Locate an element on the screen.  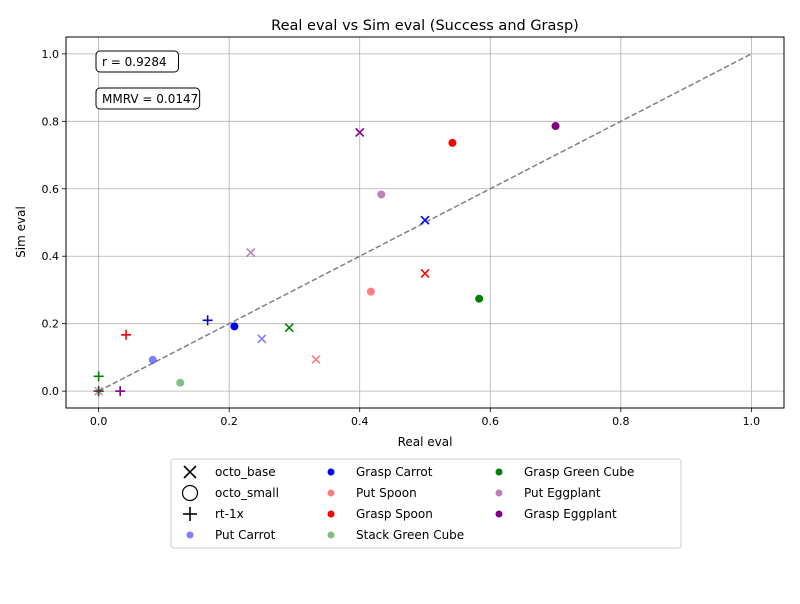
legend-label: octo_small is located at coordinates (247, 493).